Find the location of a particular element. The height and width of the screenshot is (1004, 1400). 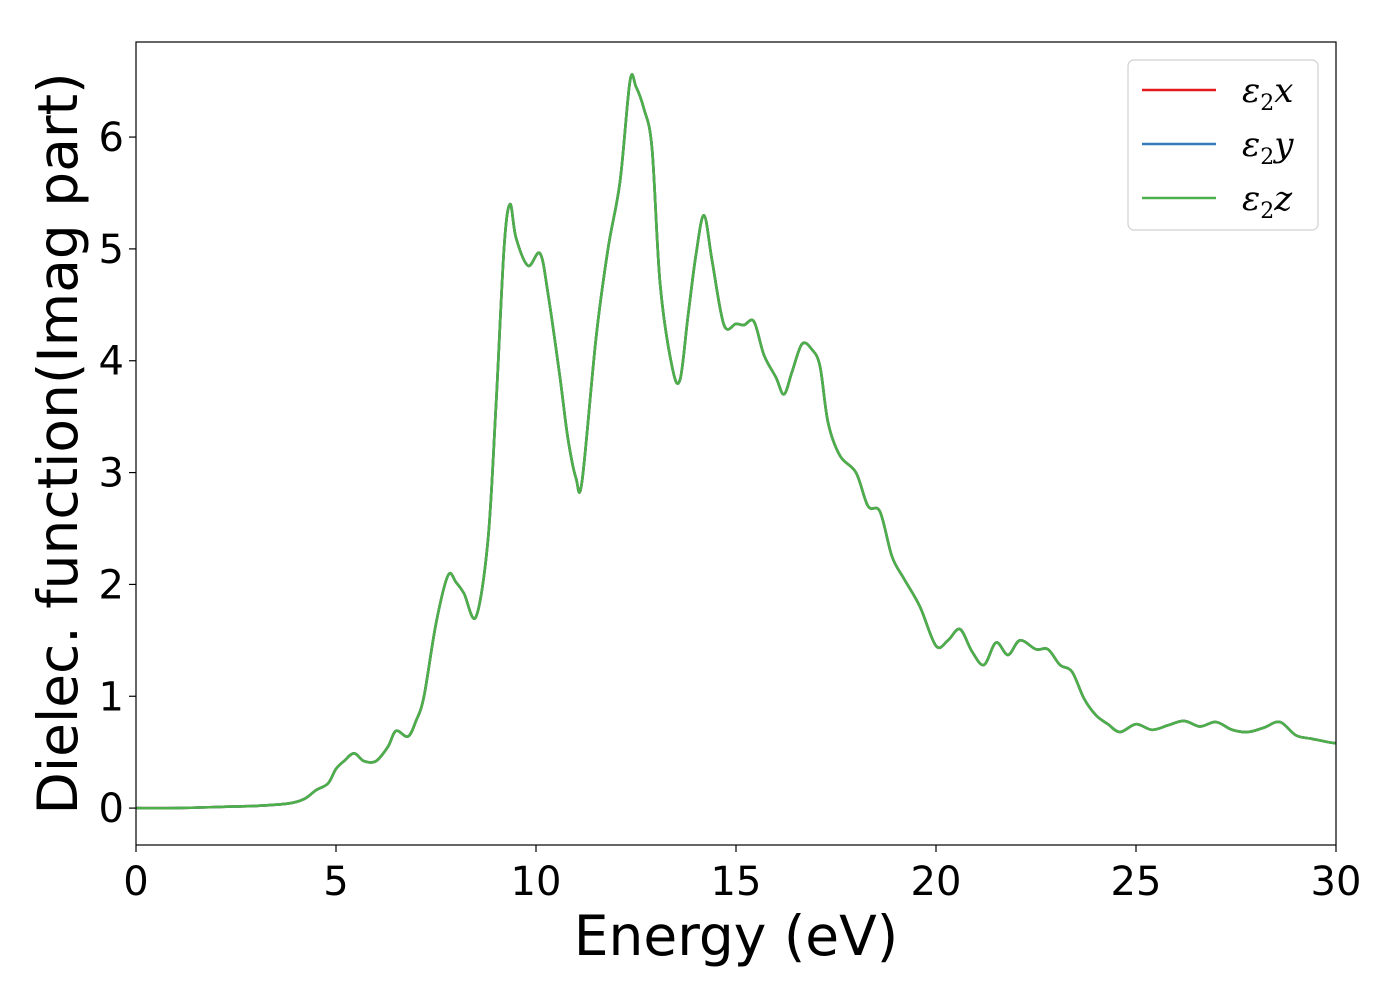

y-tick-label: 4 is located at coordinates (111, 362).